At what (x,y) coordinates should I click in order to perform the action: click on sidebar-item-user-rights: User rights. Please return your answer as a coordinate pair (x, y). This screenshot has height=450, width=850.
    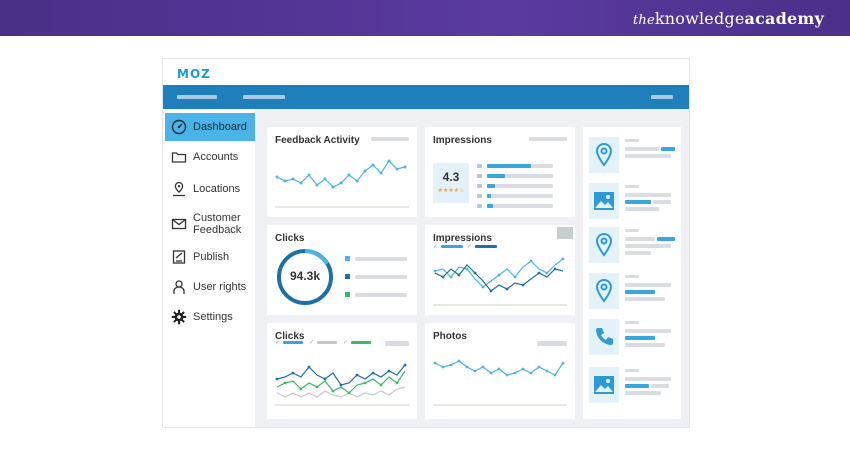
    Looking at the image, I should click on (210, 287).